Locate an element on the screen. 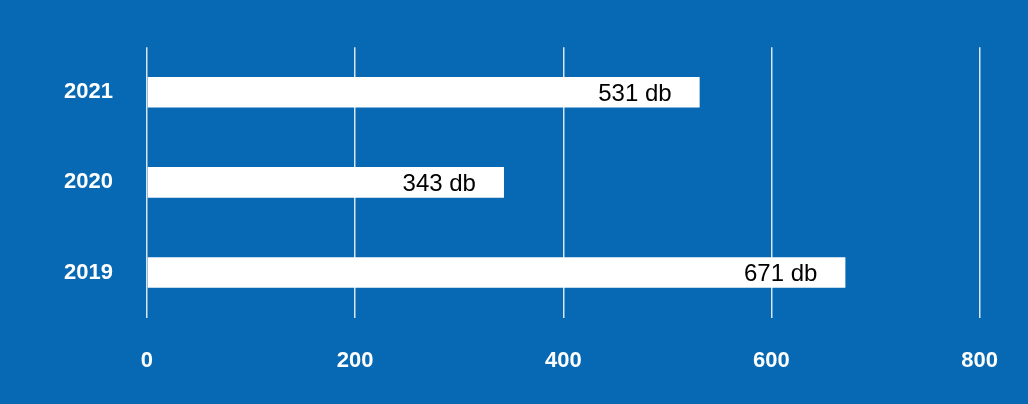 The image size is (1028, 404). x-tick-label: 600 is located at coordinates (771, 359).